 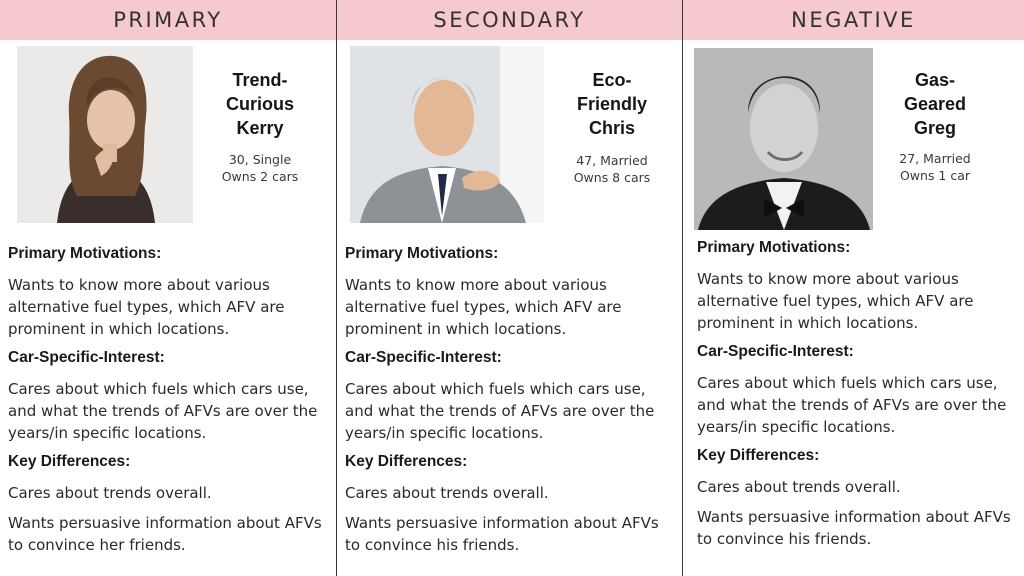 I want to click on persona-name: Trend- Curious Kerry, so click(x=260, y=104).